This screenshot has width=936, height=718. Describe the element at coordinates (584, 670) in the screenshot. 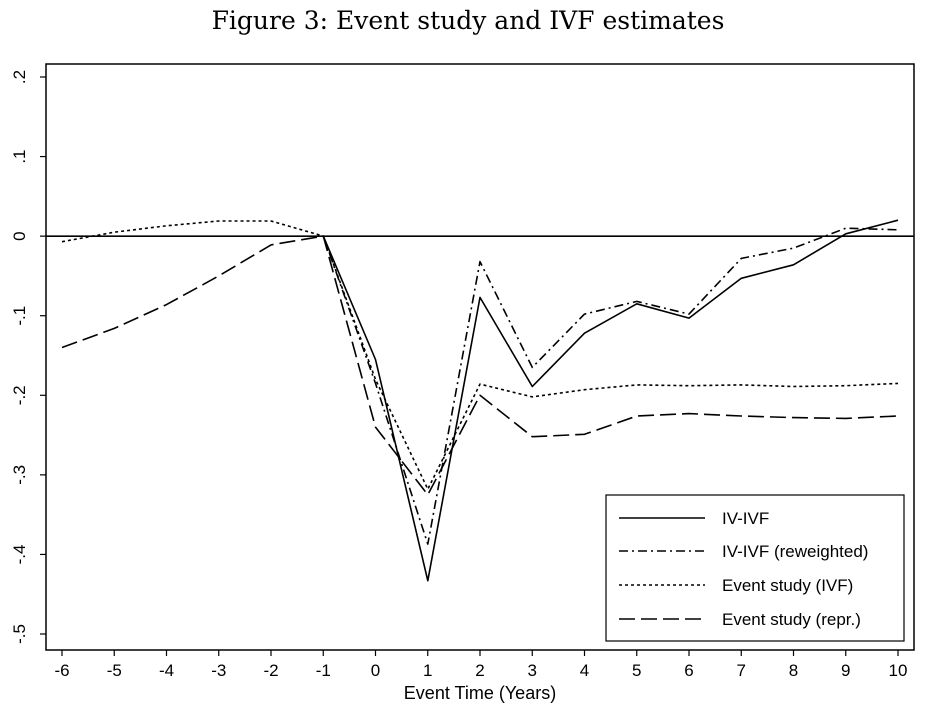

I see `x-tick-label: 4` at that location.